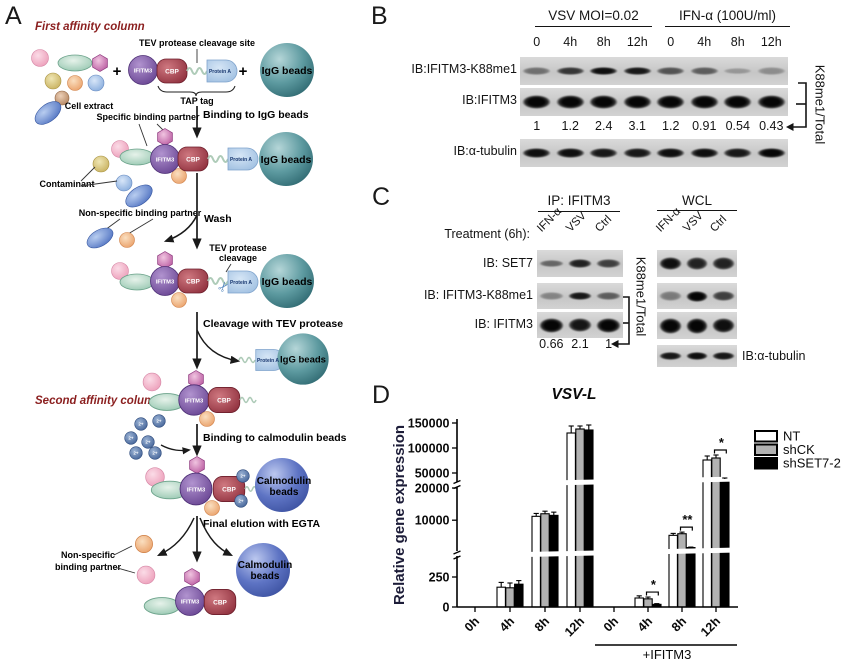  What do you see at coordinates (727, 26) in the screenshot?
I see `ifn-group-underline` at bounding box center [727, 26].